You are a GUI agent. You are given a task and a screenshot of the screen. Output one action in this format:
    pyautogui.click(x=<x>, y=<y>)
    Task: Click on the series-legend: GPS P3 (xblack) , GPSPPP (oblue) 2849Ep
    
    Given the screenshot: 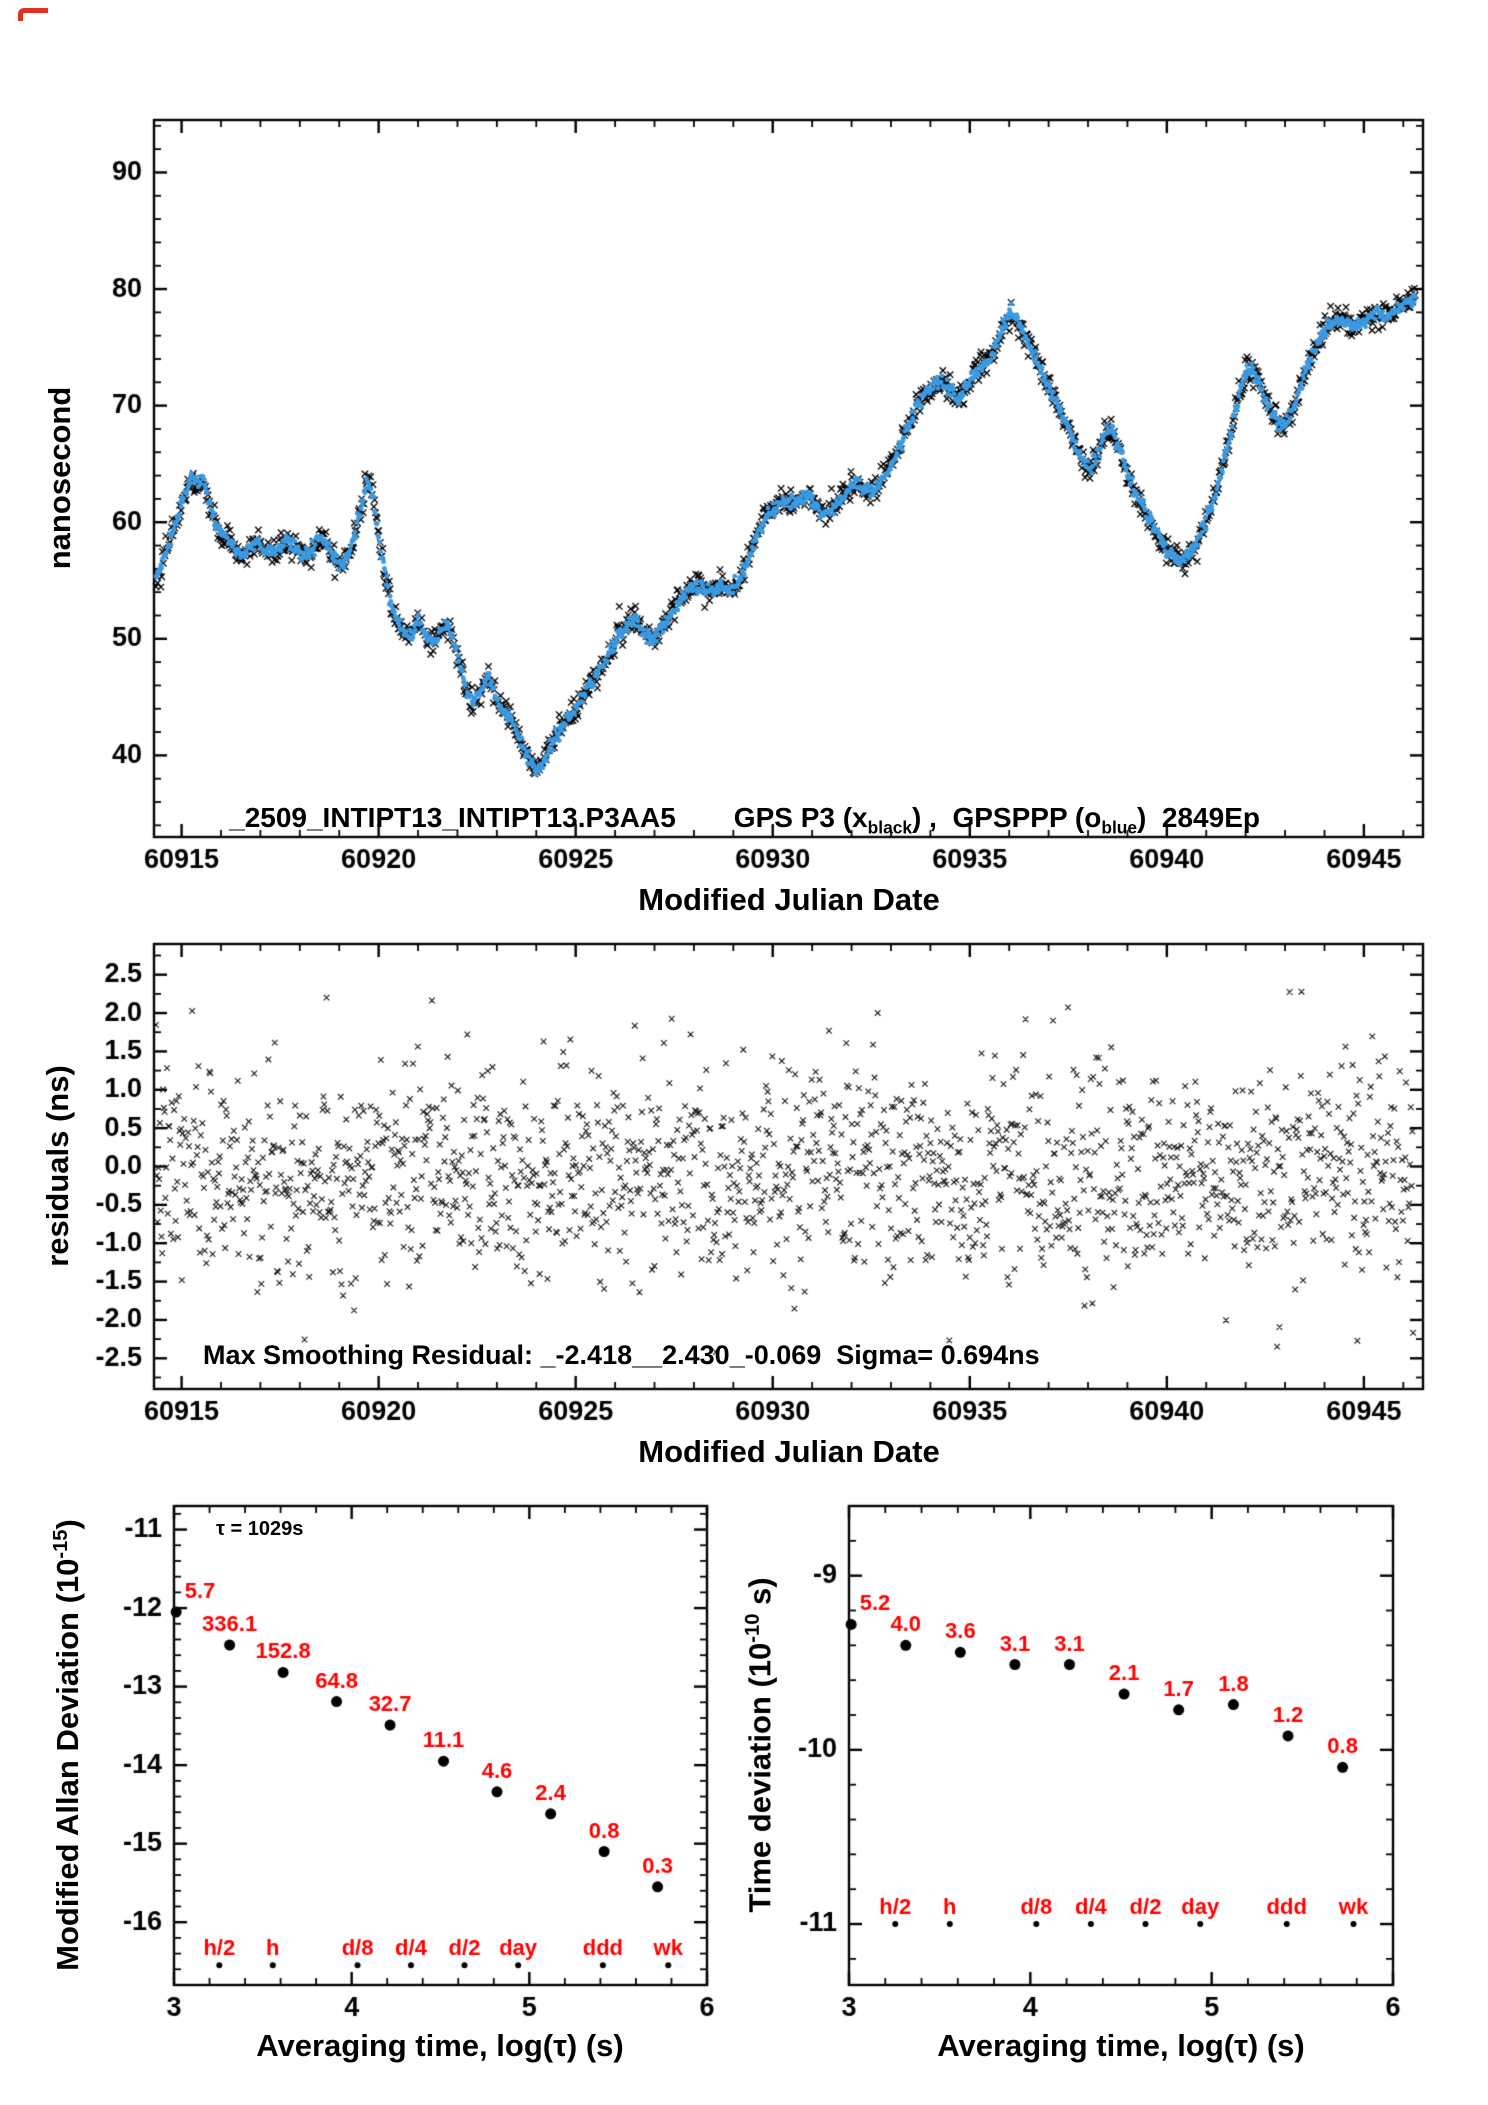 What is the action you would take?
    pyautogui.click(x=996, y=820)
    